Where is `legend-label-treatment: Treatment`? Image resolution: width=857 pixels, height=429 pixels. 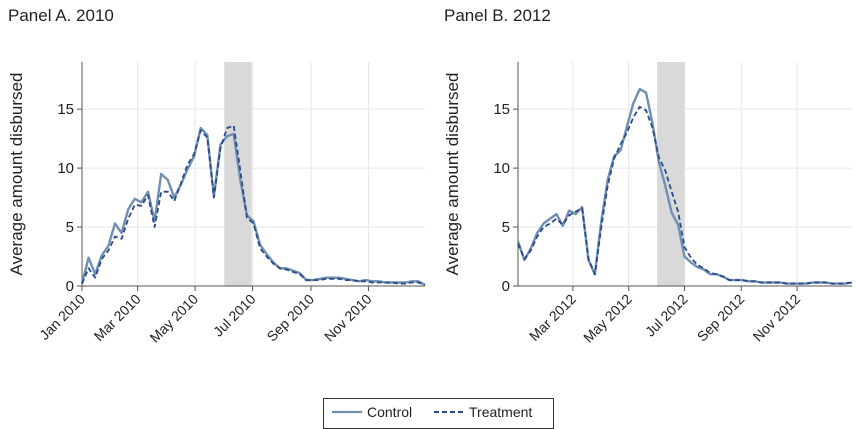
legend-label-treatment: Treatment is located at coordinates (501, 412).